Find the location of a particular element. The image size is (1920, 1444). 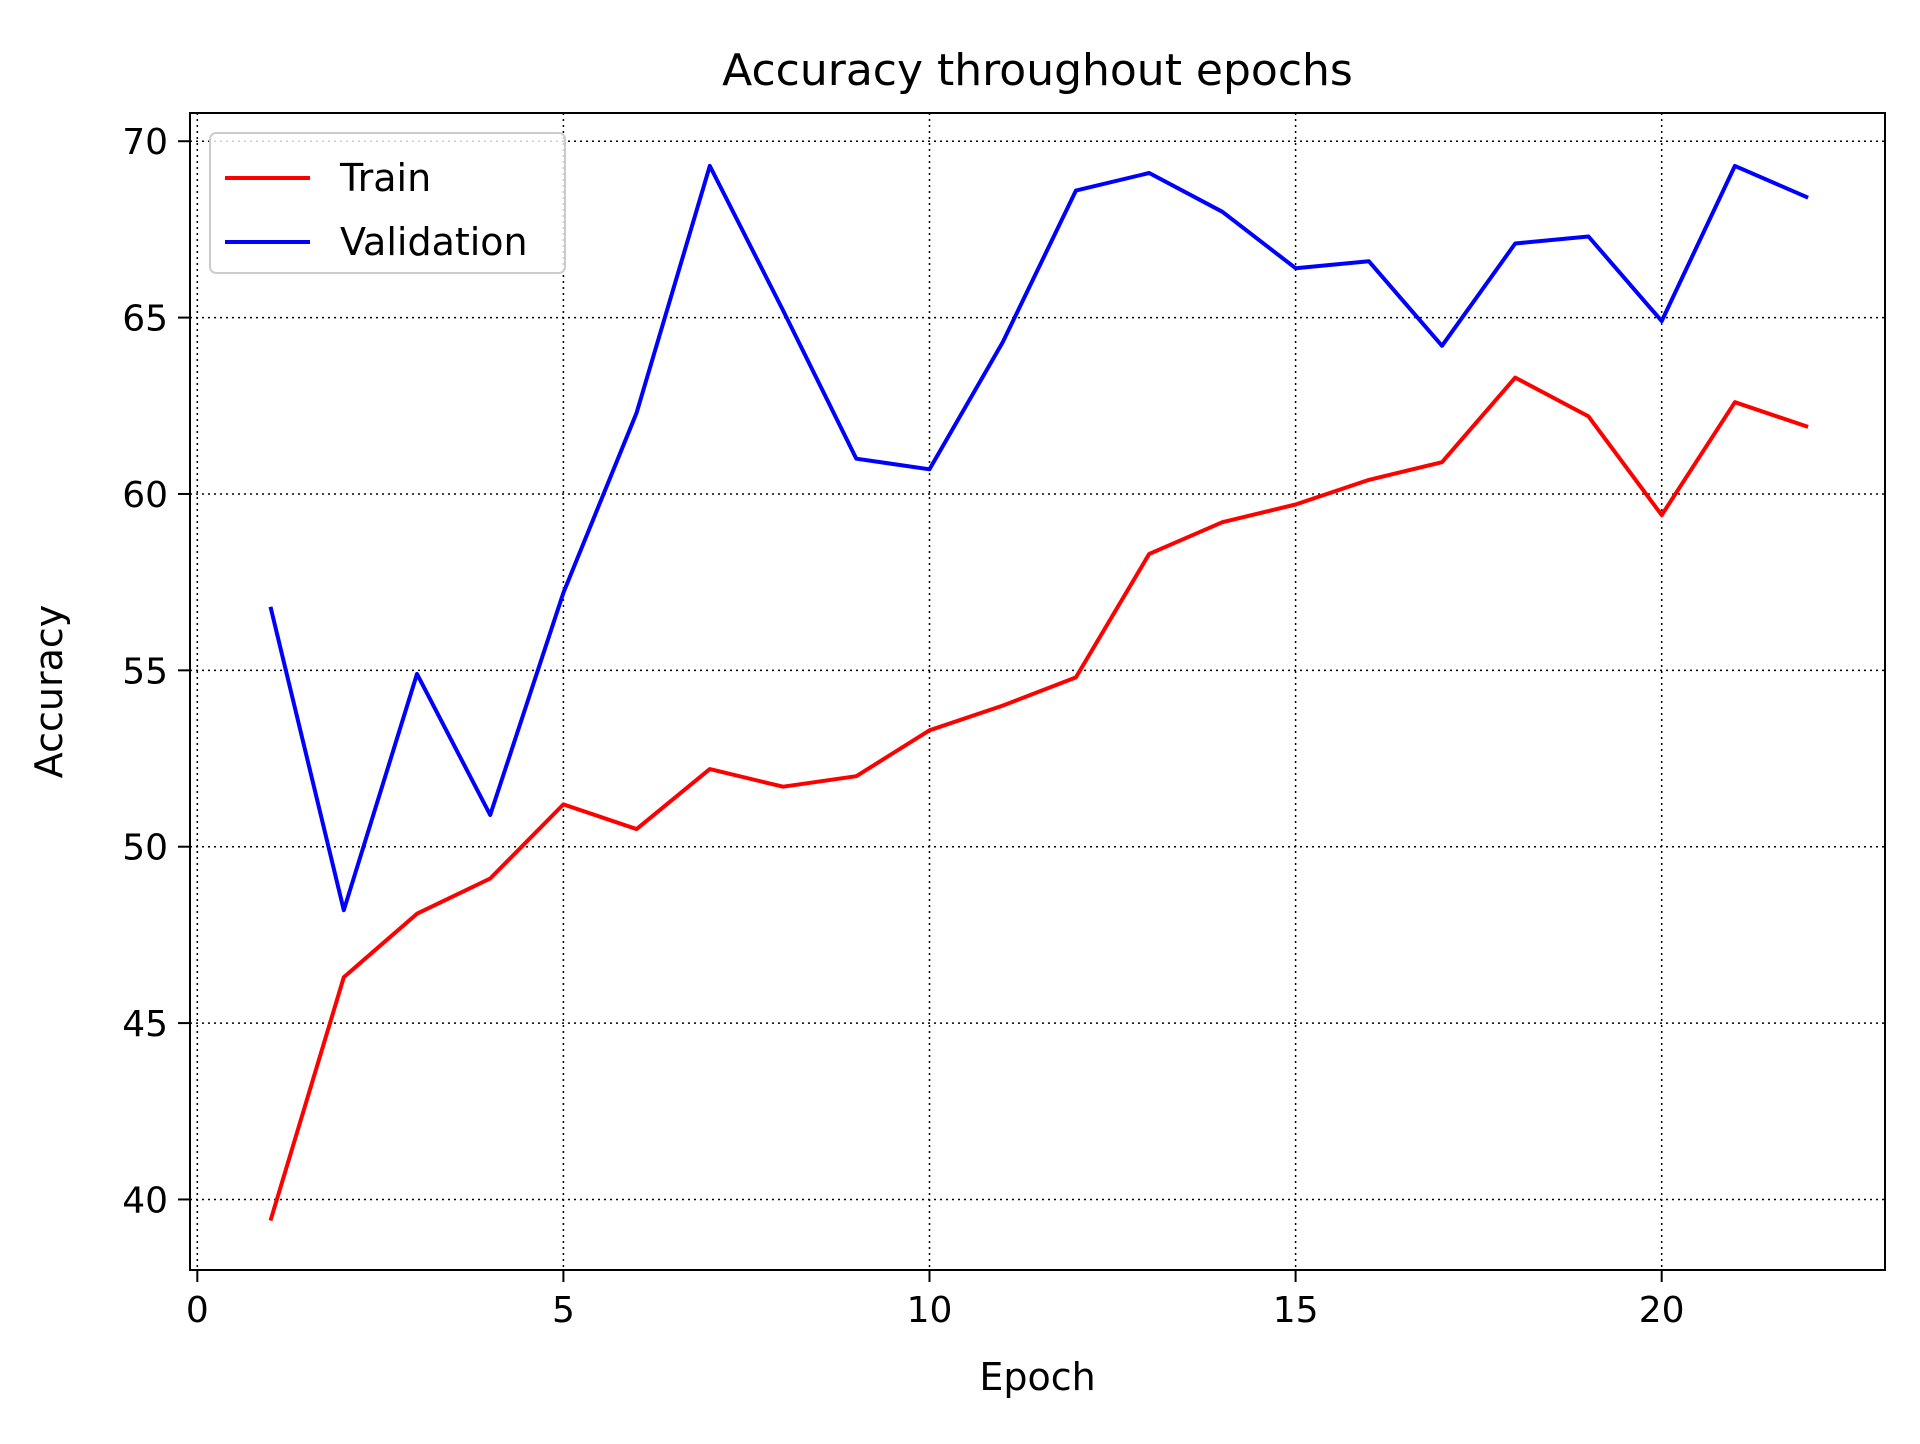

x-axis-label: Epoch is located at coordinates (1037, 1377).